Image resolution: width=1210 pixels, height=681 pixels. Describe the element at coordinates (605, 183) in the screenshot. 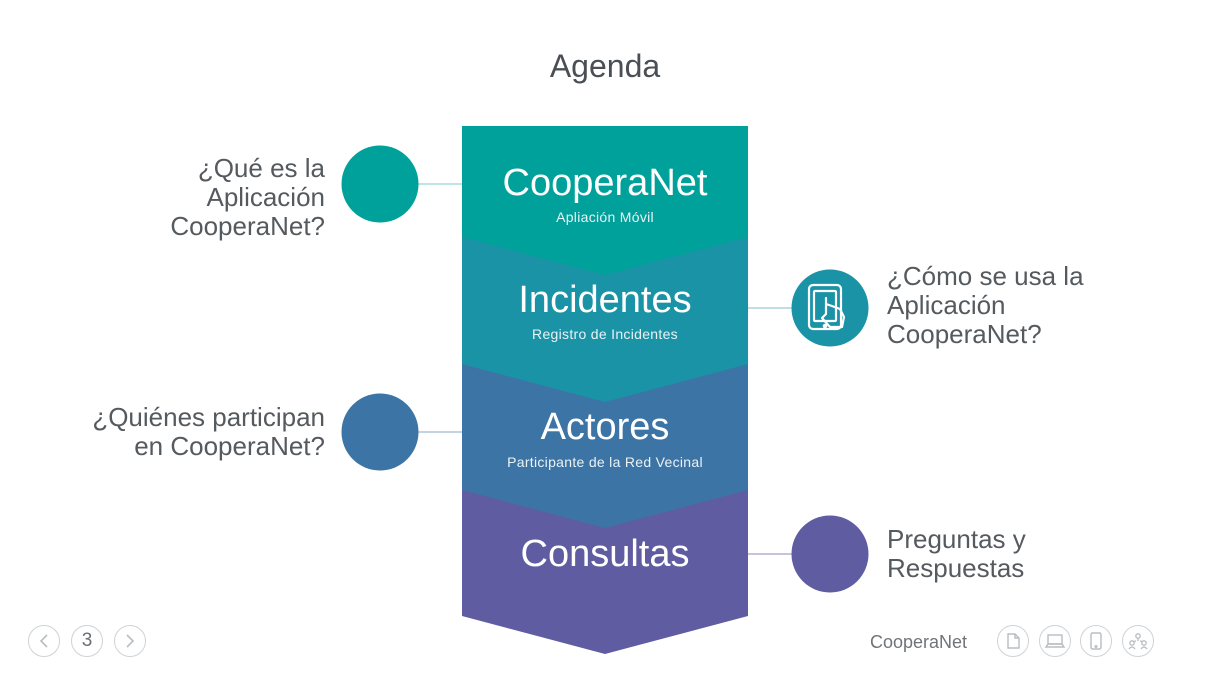

I see `segment-title-cooperanet: CooperaNet` at that location.